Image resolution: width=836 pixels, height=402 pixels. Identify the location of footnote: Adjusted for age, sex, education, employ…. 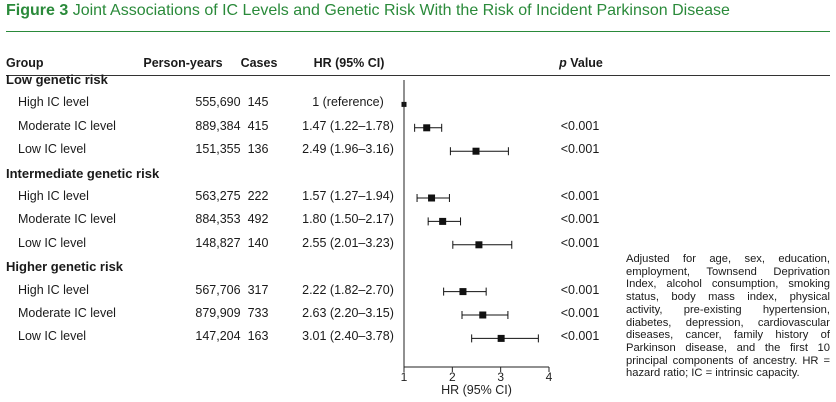
(728, 316).